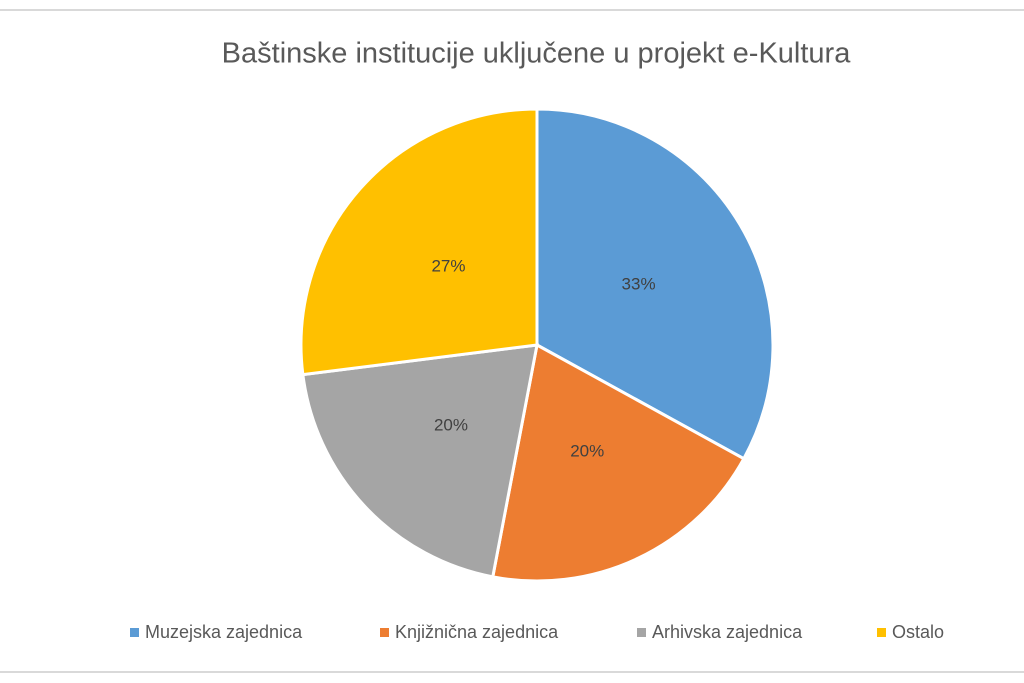 This screenshot has height=683, width=1024. Describe the element at coordinates (727, 632) in the screenshot. I see `legend-label: Arhivska zajednica` at that location.